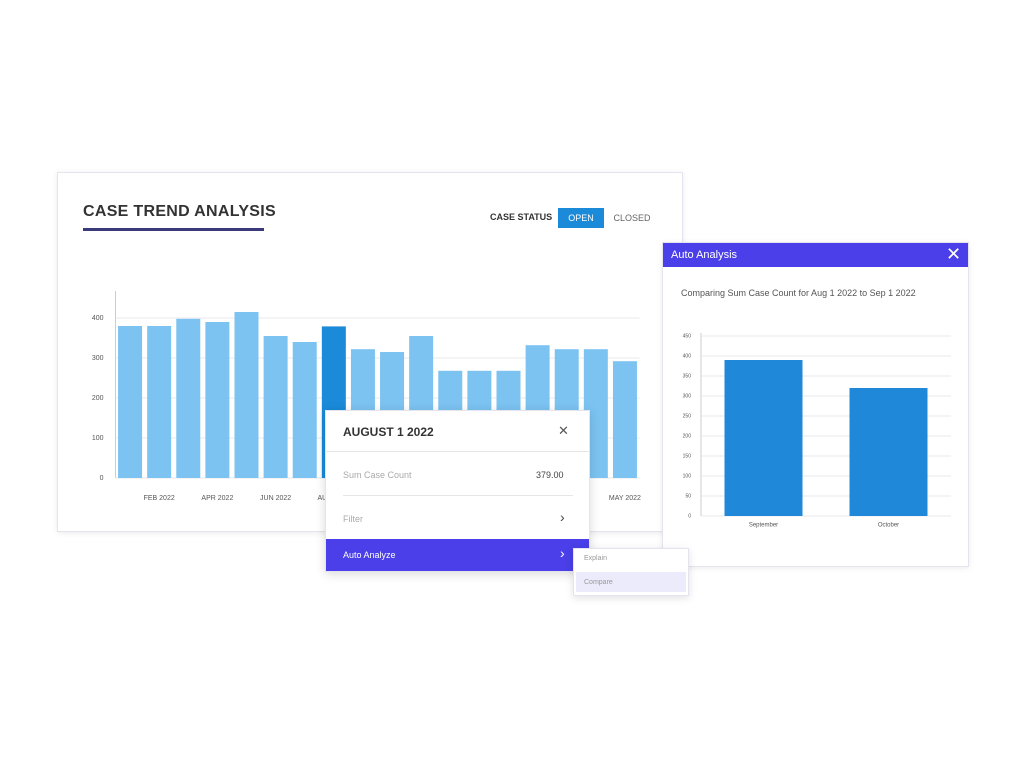 Image resolution: width=1024 pixels, height=768 pixels. I want to click on chart-title: CASE TREND ANALYSIS, so click(179, 211).